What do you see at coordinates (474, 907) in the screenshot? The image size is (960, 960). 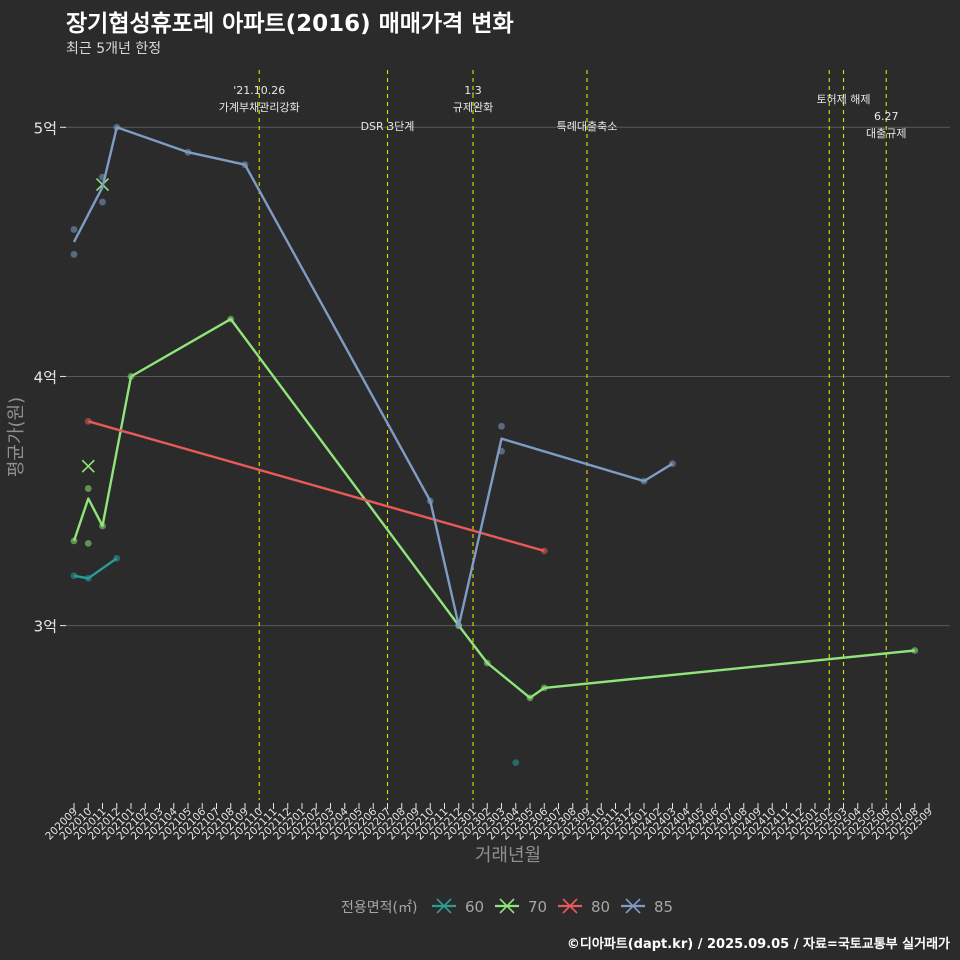 I see `legend-label: 60` at bounding box center [474, 907].